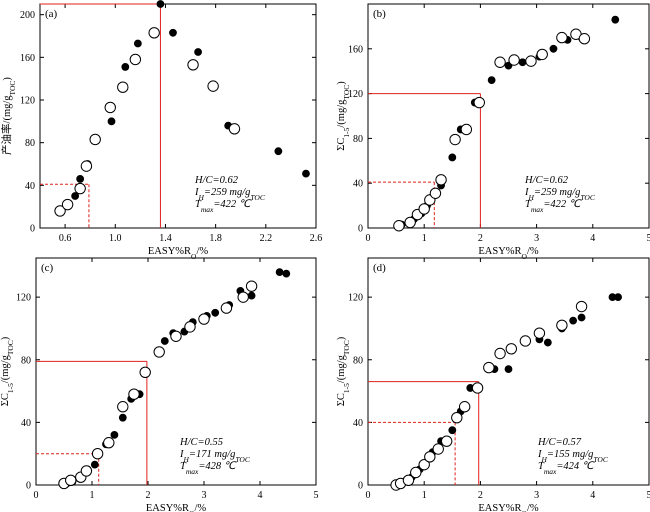 The image size is (650, 512). Describe the element at coordinates (566, 468) in the screenshot. I see `annotation-tmax: Tmax=424 ℃` at that location.